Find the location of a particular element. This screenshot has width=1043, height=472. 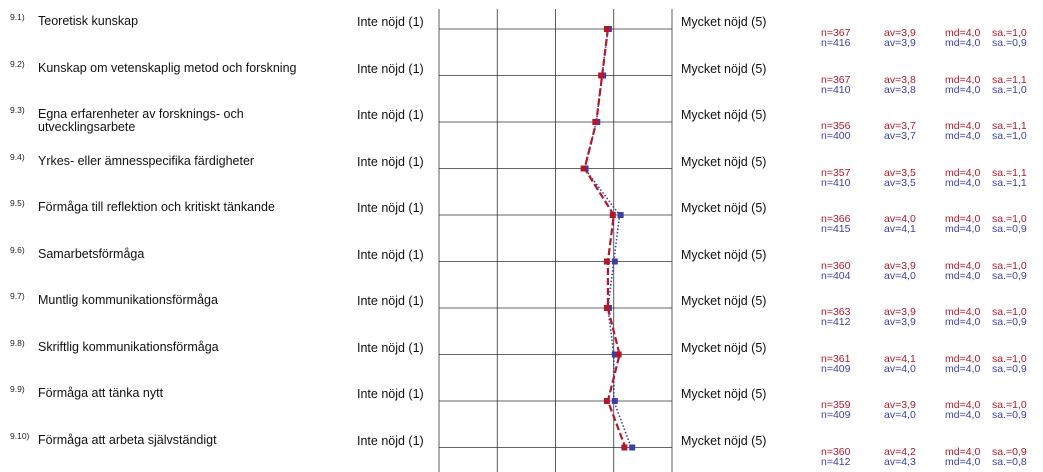

stat-av-series-b: av=4,1 is located at coordinates (900, 229).